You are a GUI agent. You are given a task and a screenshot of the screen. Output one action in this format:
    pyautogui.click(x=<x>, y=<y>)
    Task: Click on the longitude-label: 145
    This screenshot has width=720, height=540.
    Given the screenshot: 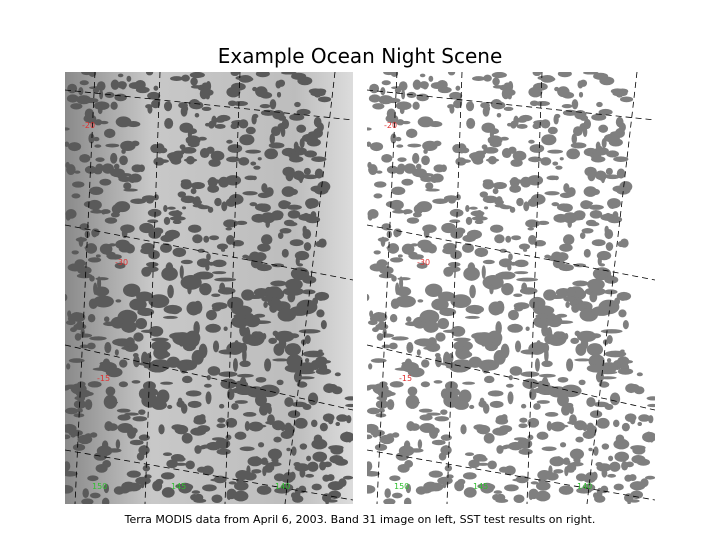 What is the action you would take?
    pyautogui.click(x=480, y=486)
    